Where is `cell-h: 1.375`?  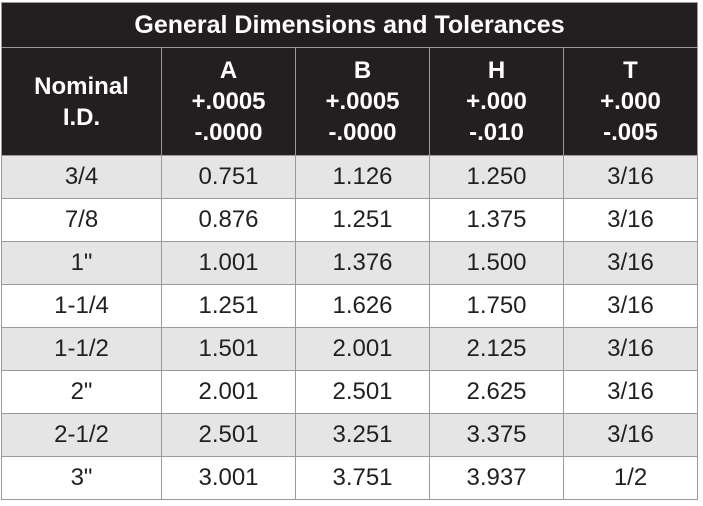 cell-h: 1.375 is located at coordinates (496, 220).